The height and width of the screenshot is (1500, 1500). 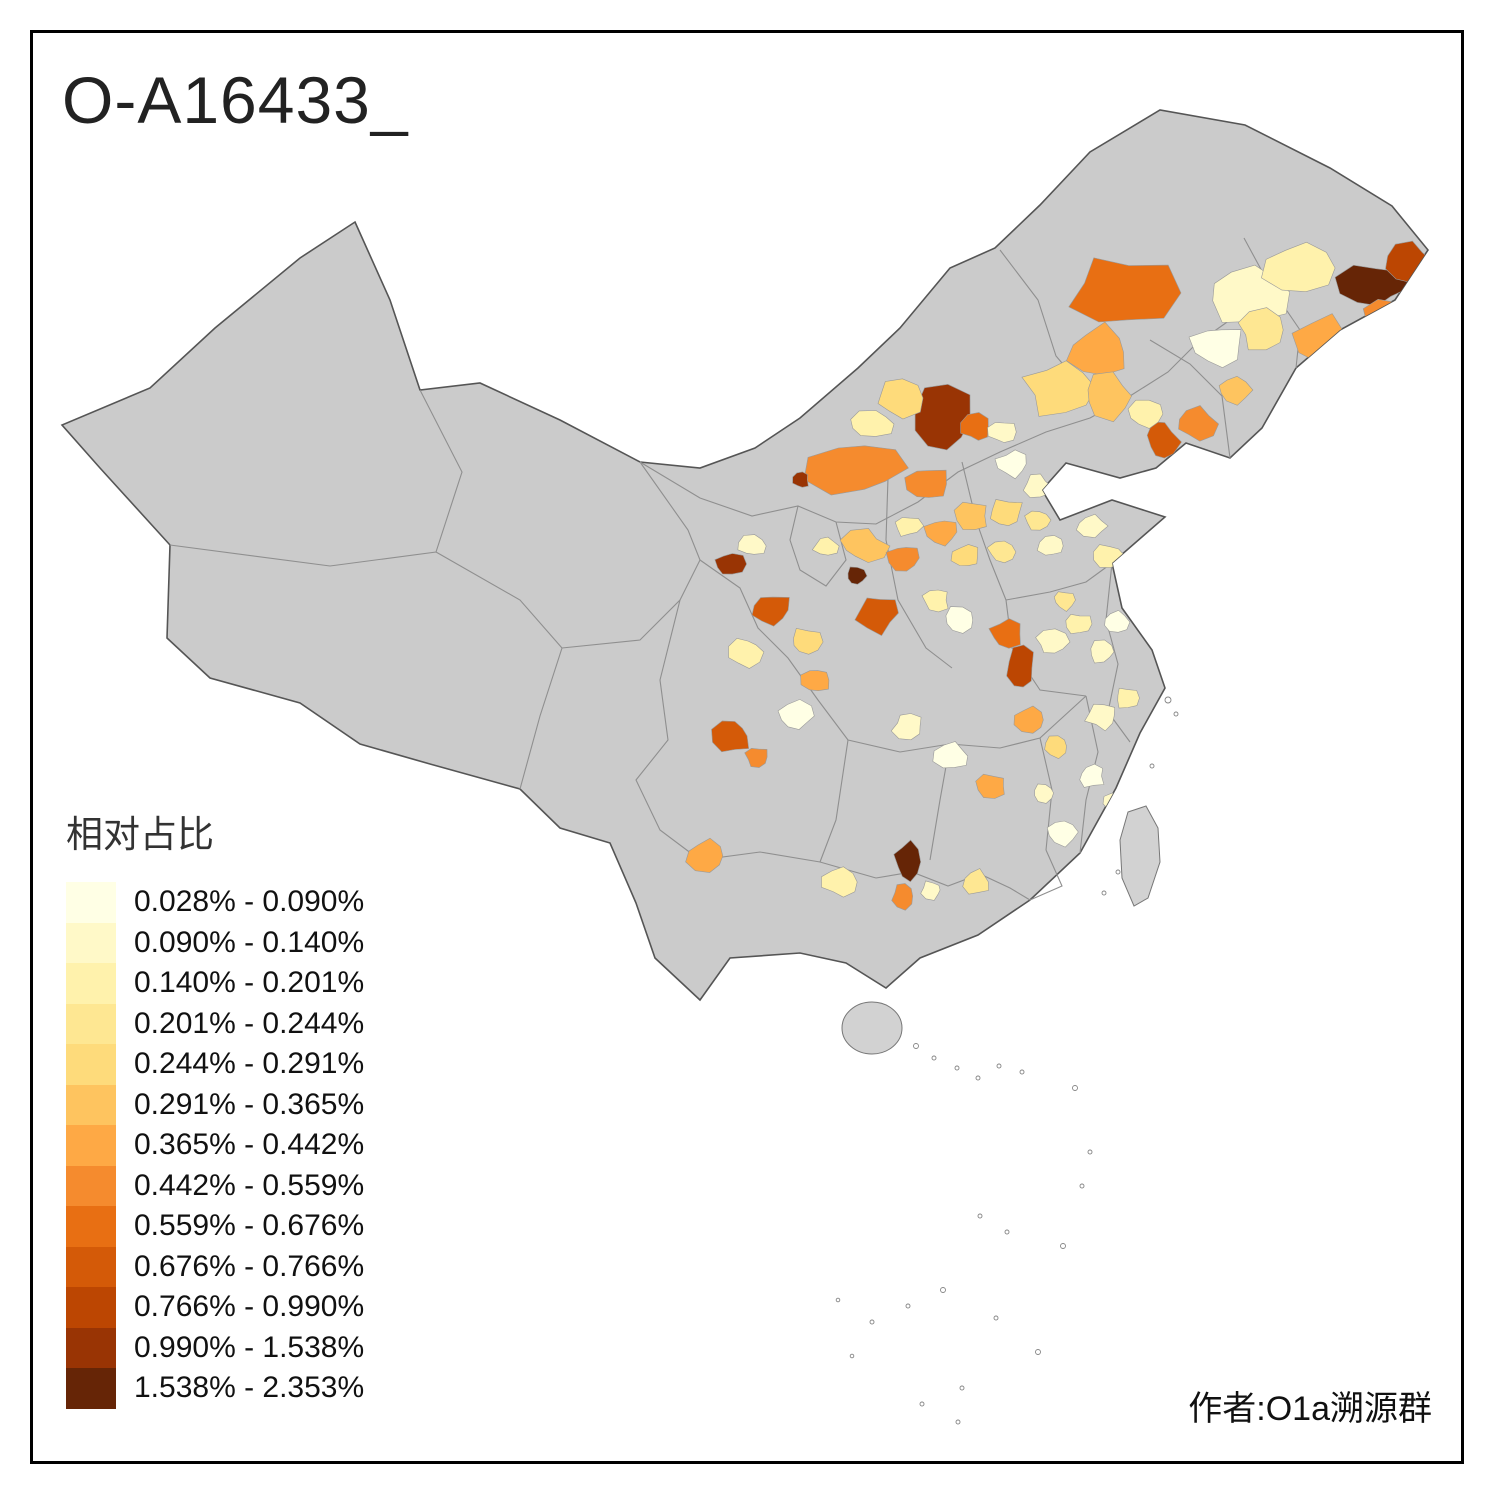 I want to click on legend-row: 0.676% - 0.766%, so click(x=215, y=1266).